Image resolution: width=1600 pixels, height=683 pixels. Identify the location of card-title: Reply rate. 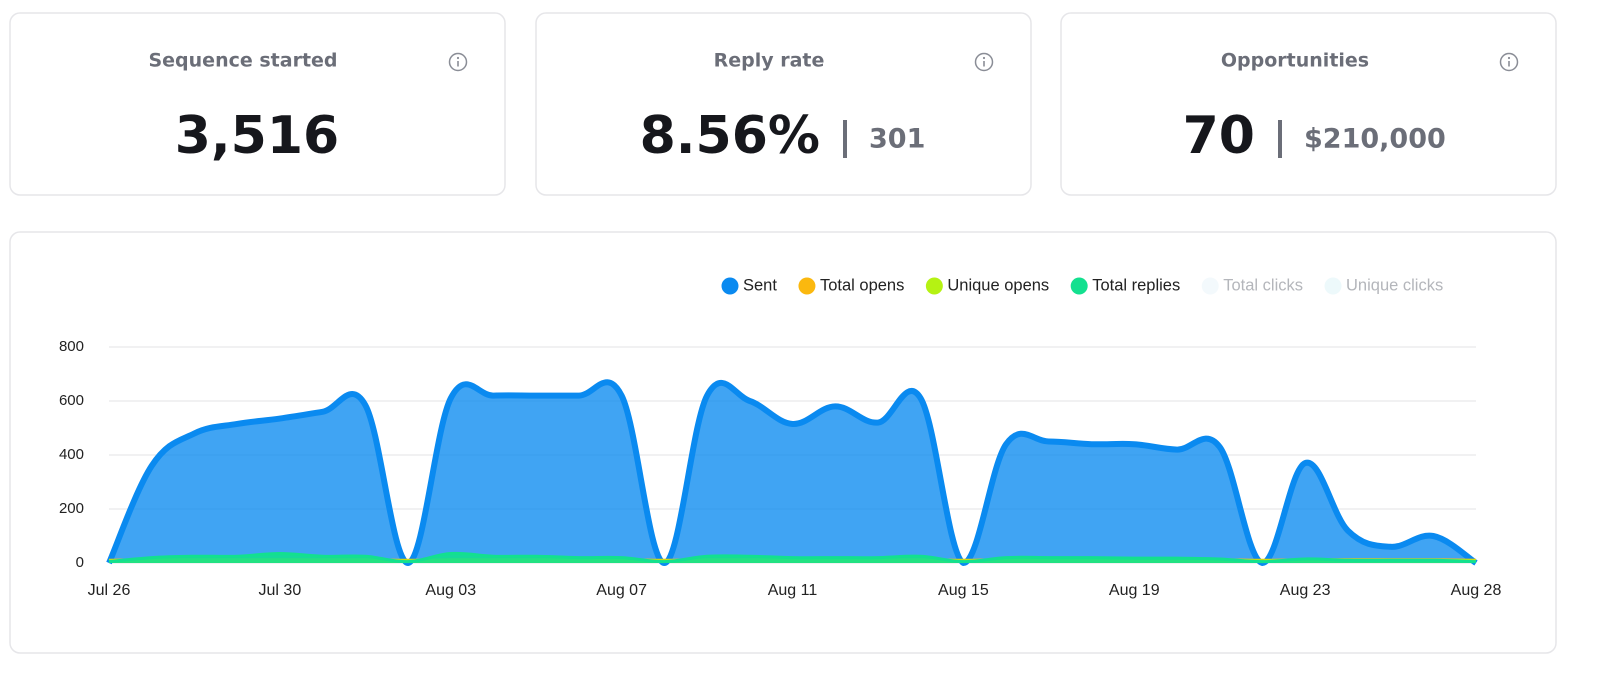
(769, 61).